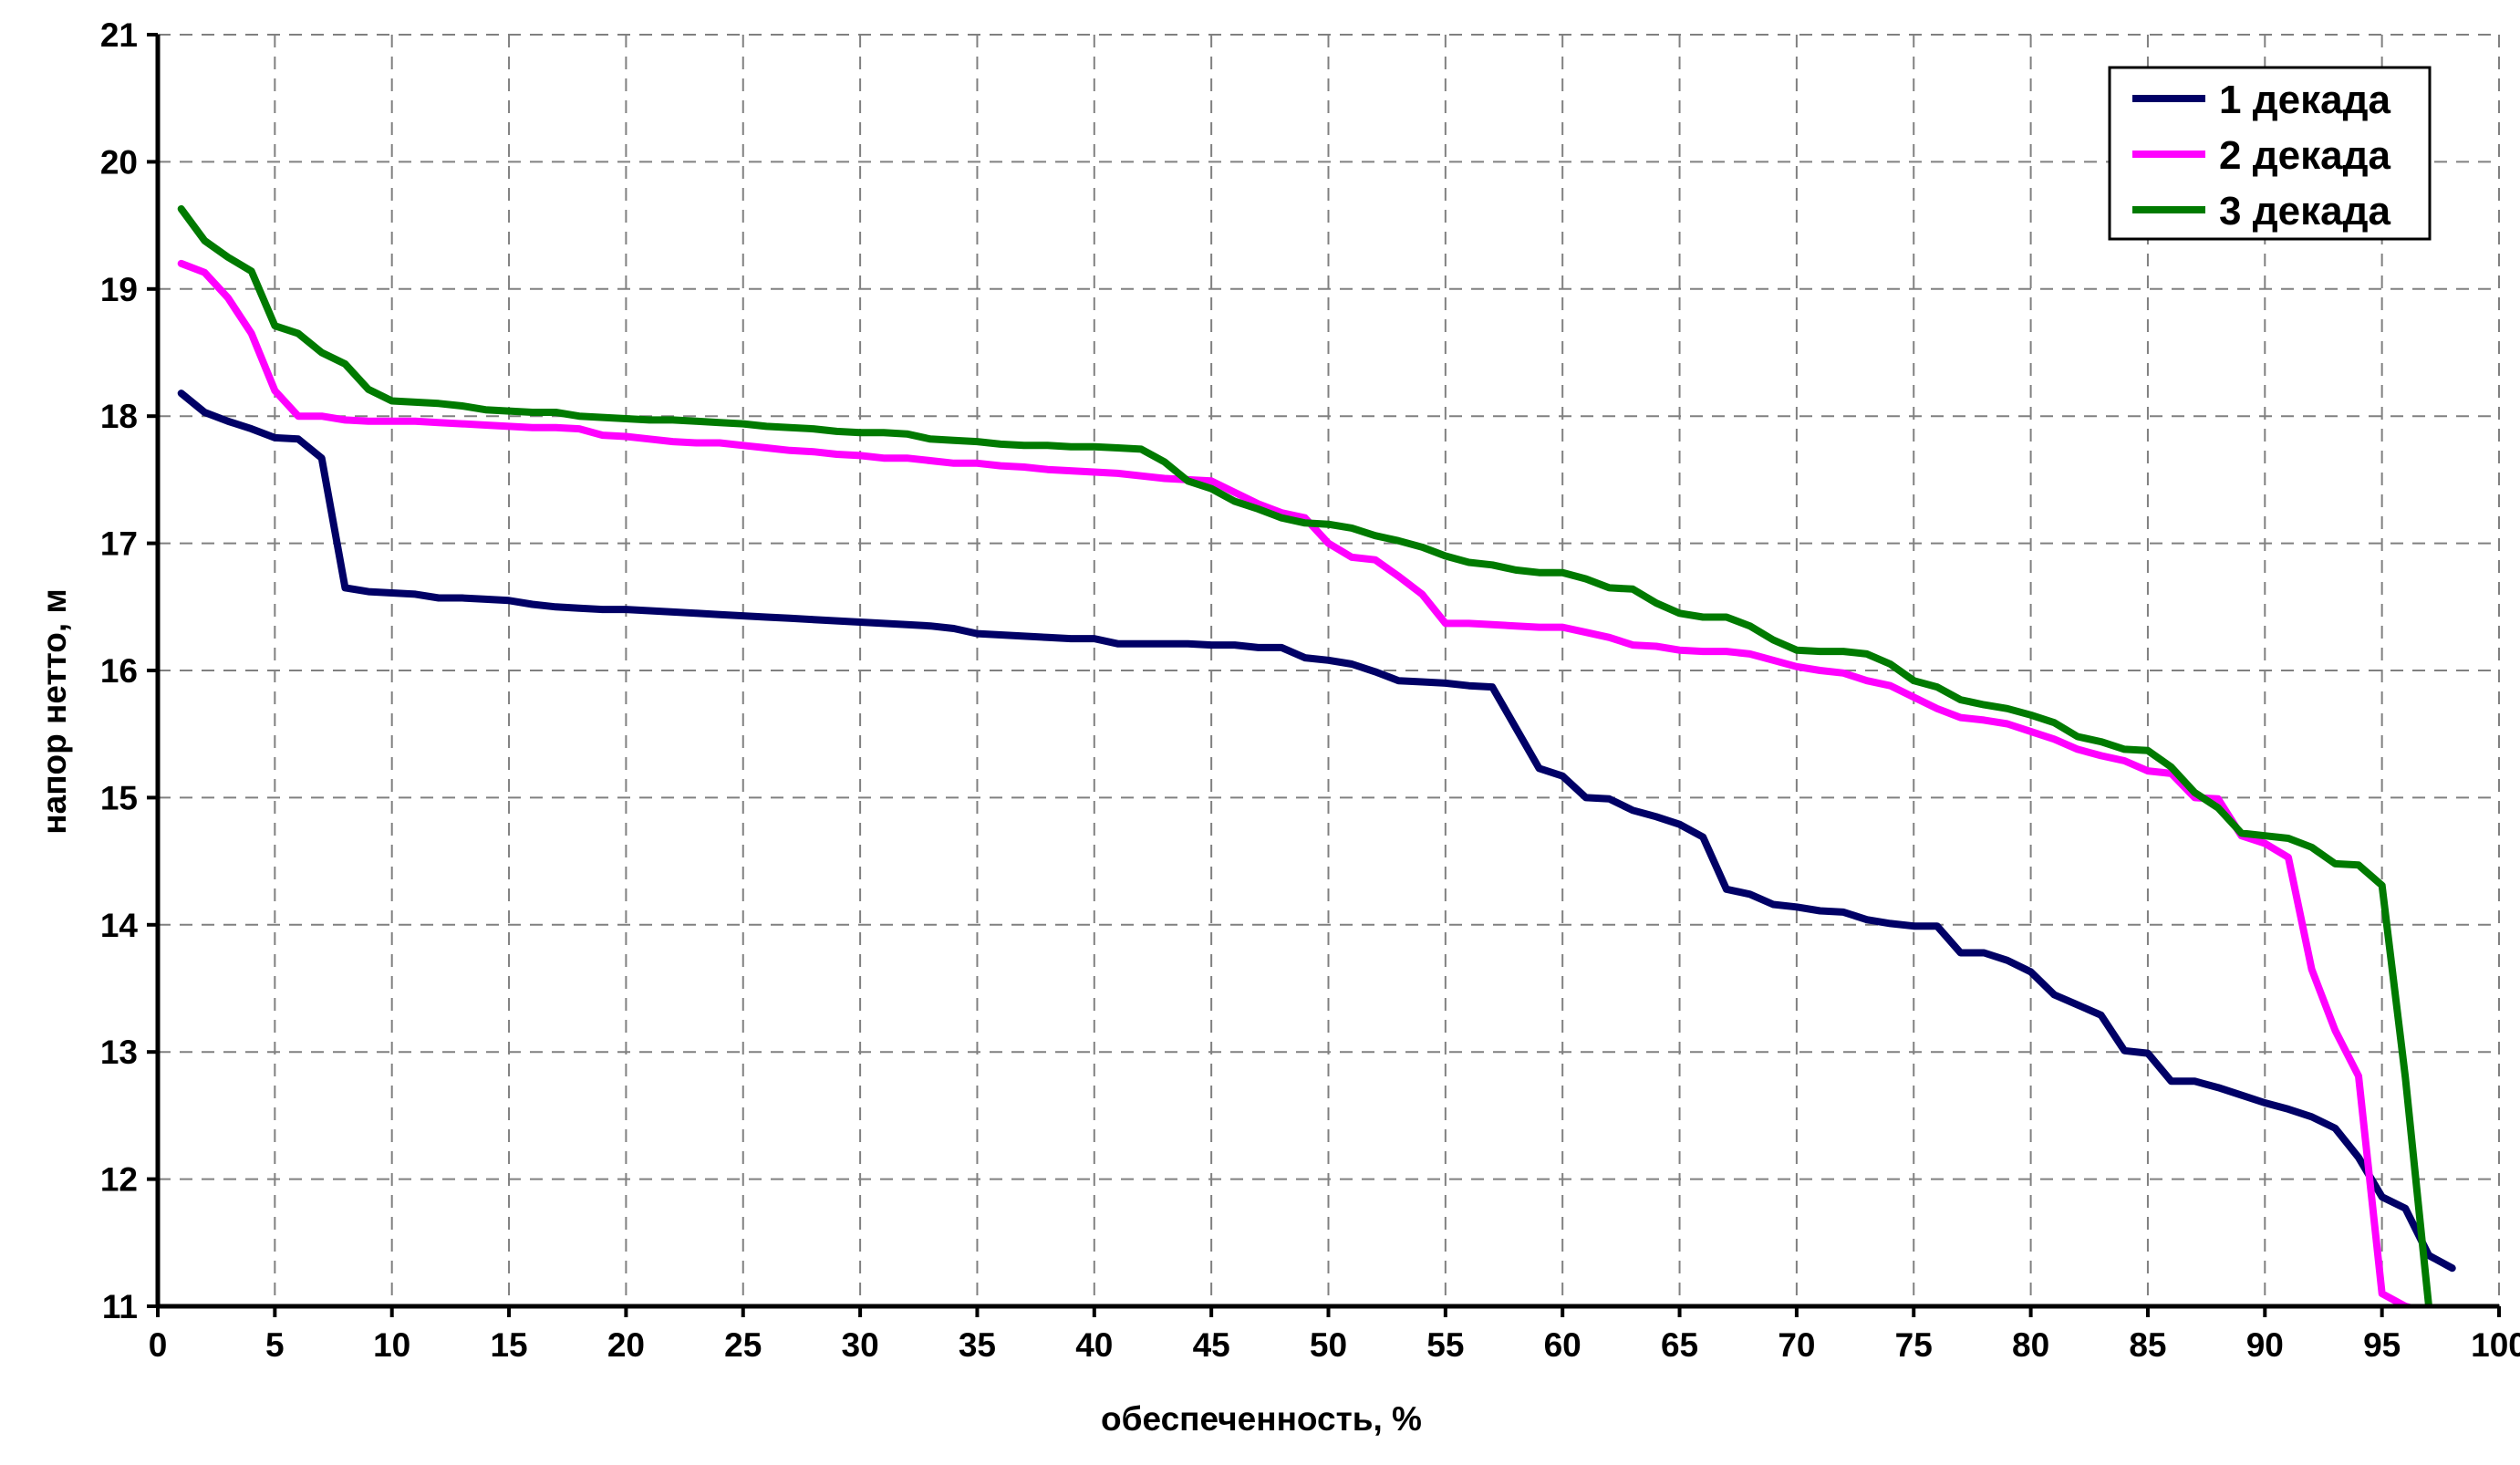  What do you see at coordinates (2265, 1345) in the screenshot?
I see `x-tick-label: 90` at bounding box center [2265, 1345].